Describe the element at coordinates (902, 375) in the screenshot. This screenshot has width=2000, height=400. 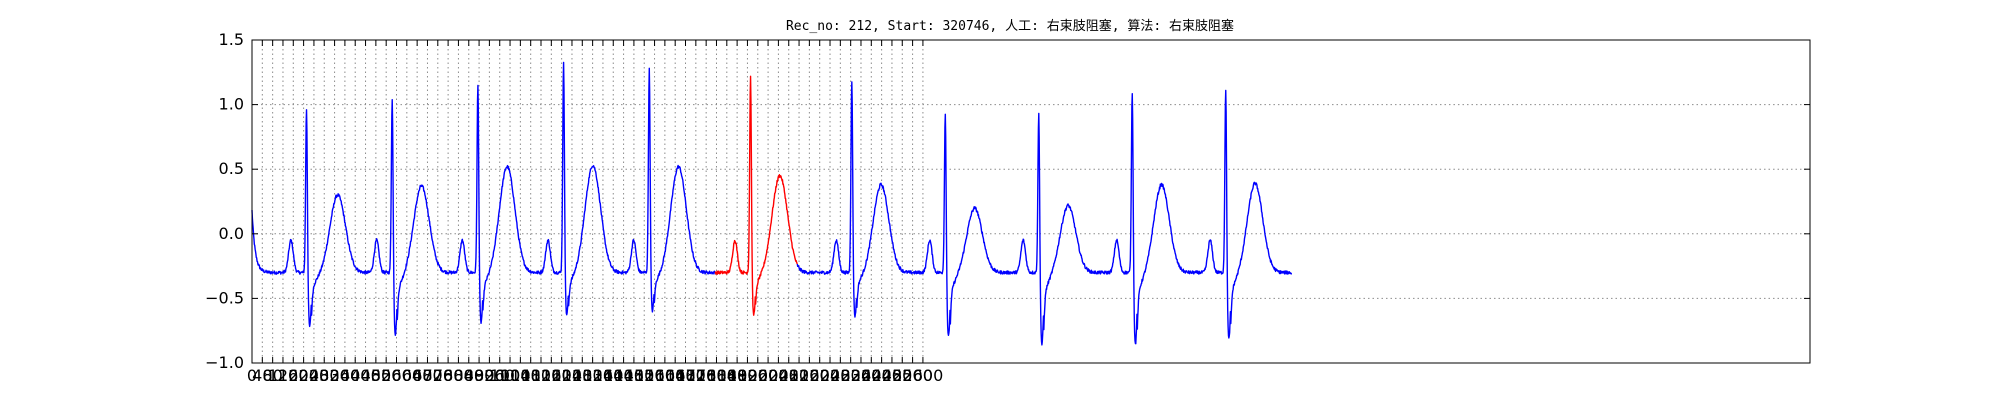
I see `x-tick-label: 2520` at that location.